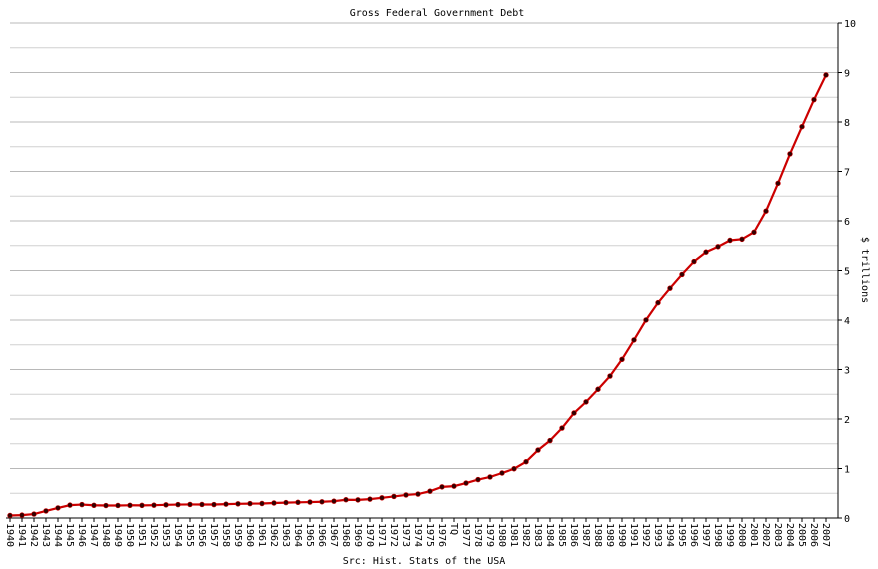  I want to click on x-tick-label: 1988, so click(597, 535).